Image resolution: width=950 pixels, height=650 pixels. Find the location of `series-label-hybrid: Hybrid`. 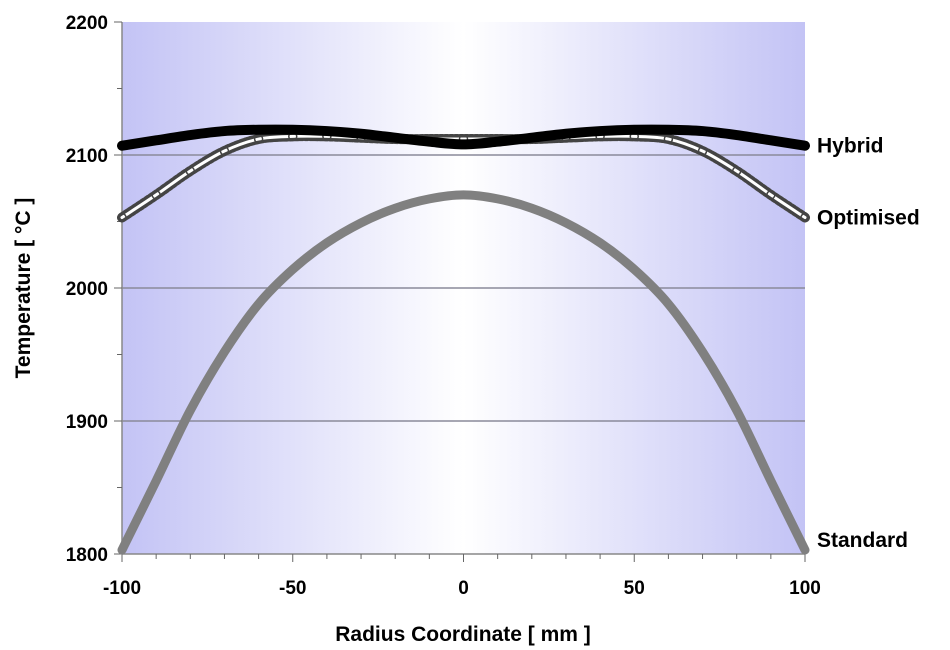

series-label-hybrid: Hybrid is located at coordinates (850, 146).